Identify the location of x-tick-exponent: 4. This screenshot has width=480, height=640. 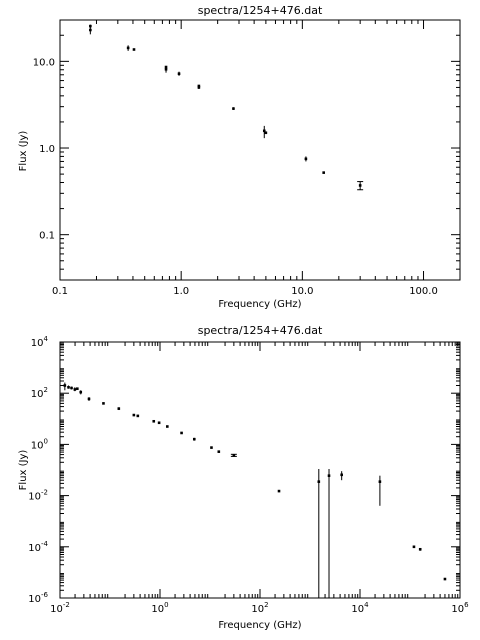
(366, 605).